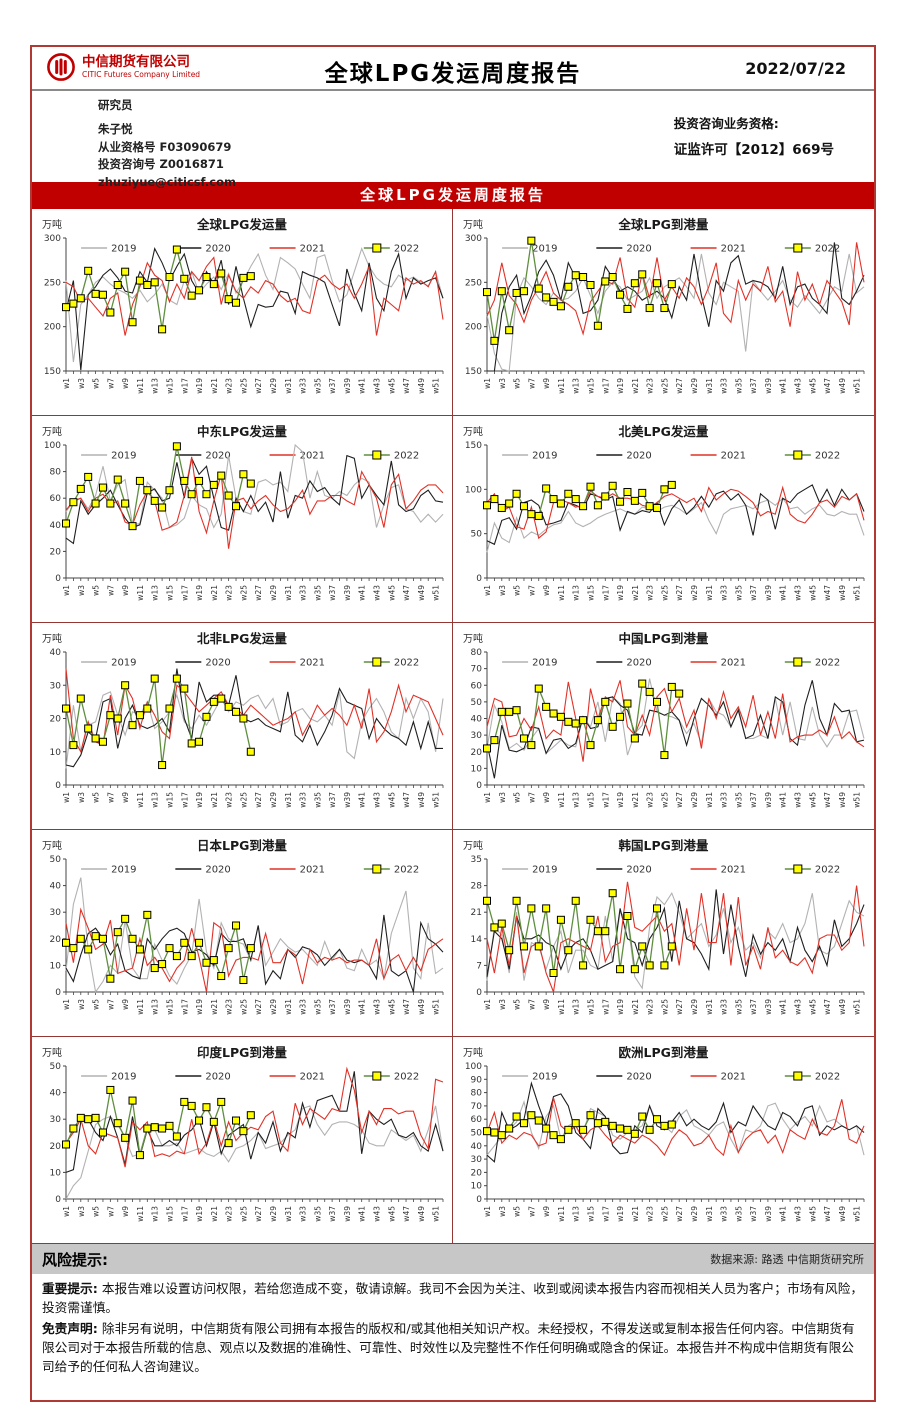 The height and width of the screenshot is (1412, 903). What do you see at coordinates (663, 1052) in the screenshot?
I see `chart-title: 欧洲LPG到港量` at bounding box center [663, 1052].